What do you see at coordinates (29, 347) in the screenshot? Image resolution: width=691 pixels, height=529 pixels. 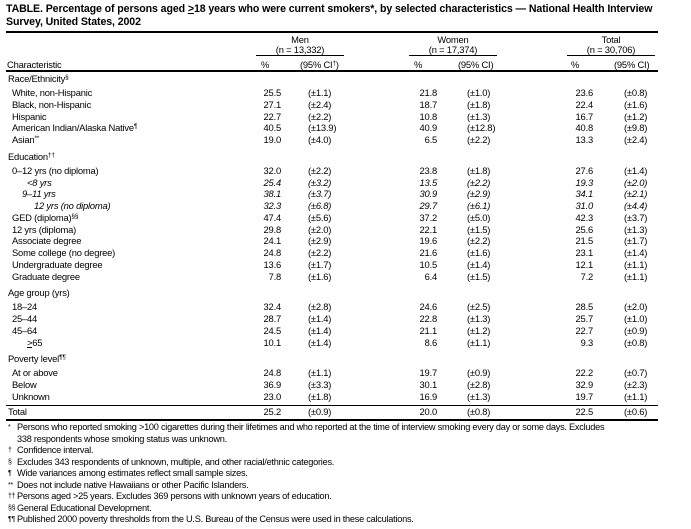 I see `ge-underline` at bounding box center [29, 347].